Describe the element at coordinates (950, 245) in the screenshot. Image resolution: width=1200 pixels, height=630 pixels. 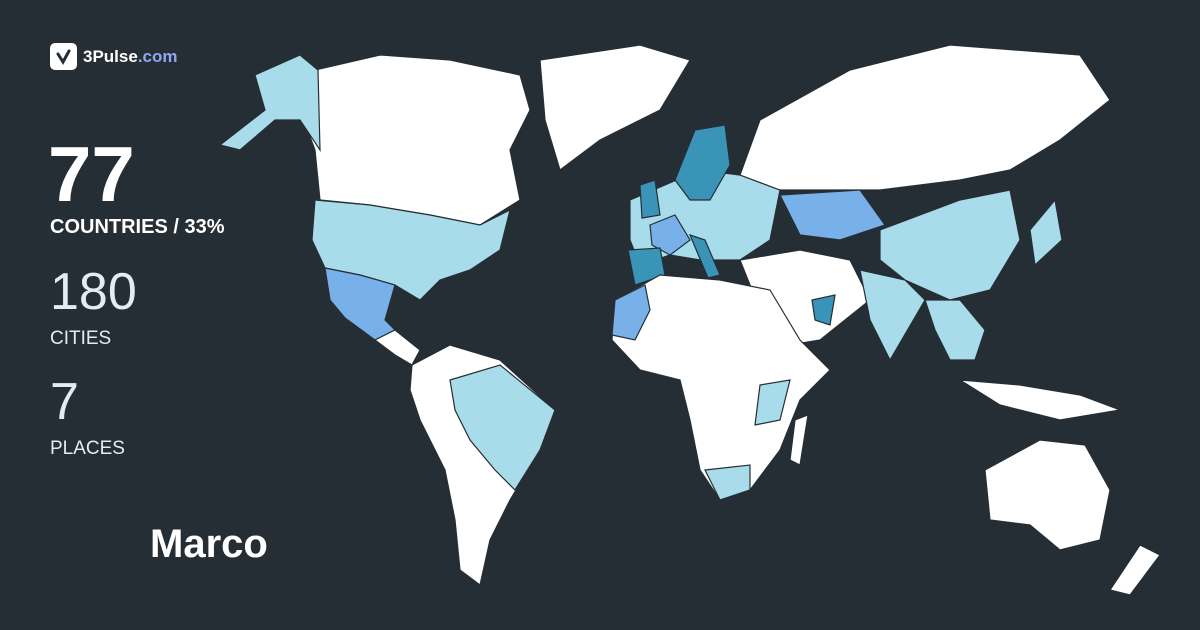
I see `region-china` at that location.